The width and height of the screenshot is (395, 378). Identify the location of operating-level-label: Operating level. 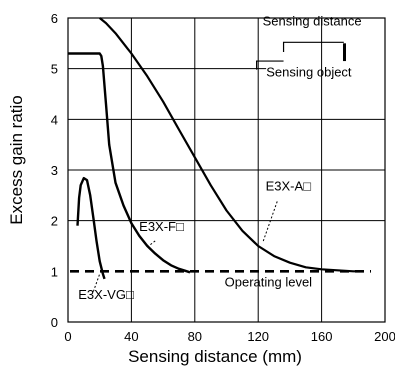
(269, 282).